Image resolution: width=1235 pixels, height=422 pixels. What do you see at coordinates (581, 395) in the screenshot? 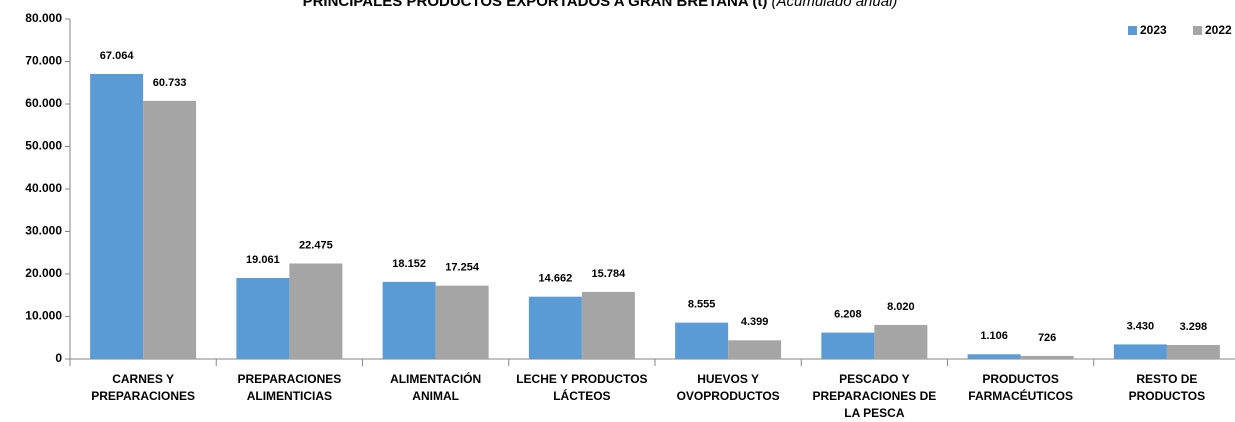
I see `x-tick-label: LÁCTEOS` at bounding box center [581, 395].